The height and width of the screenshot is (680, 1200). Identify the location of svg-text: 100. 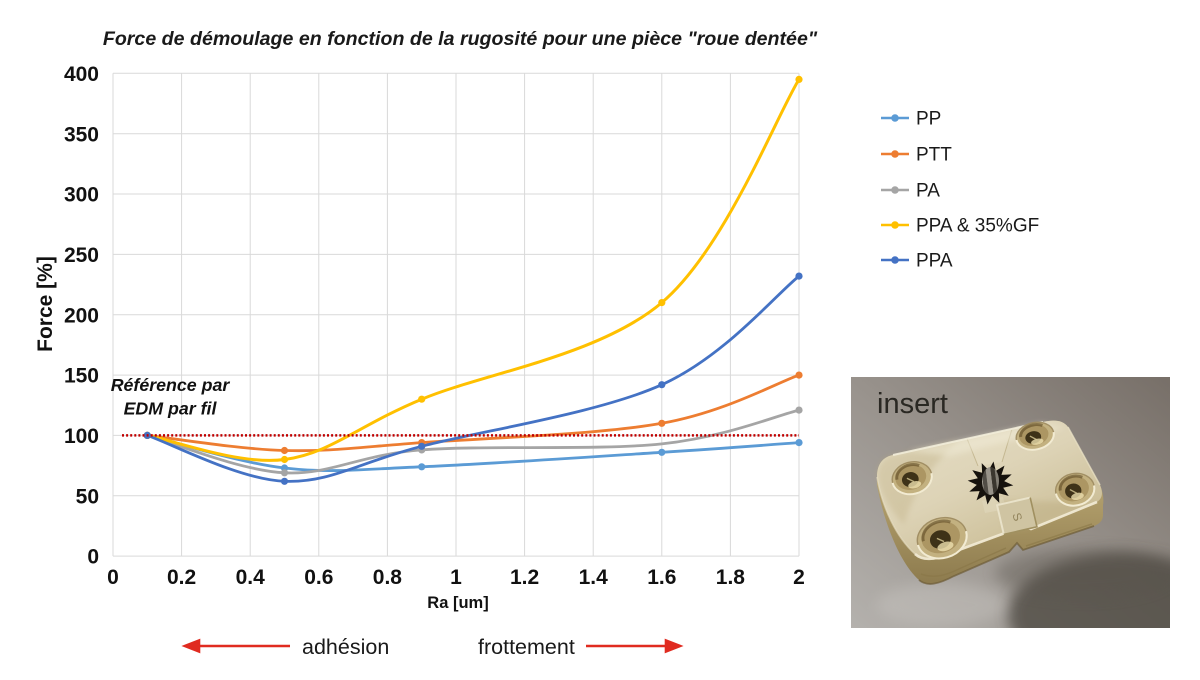
(81, 436).